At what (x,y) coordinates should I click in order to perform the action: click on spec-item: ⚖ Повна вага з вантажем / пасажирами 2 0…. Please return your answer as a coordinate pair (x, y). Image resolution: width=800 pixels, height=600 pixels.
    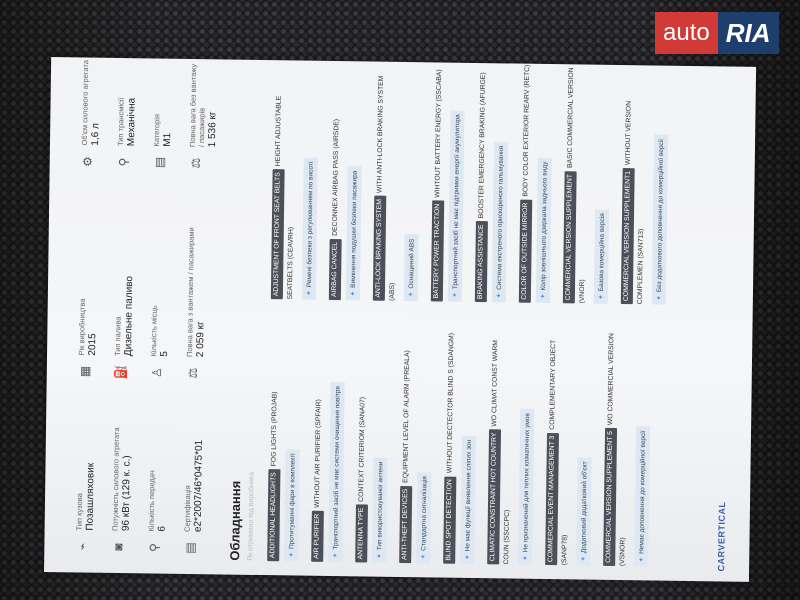
    Looking at the image, I should click on (201, 276).